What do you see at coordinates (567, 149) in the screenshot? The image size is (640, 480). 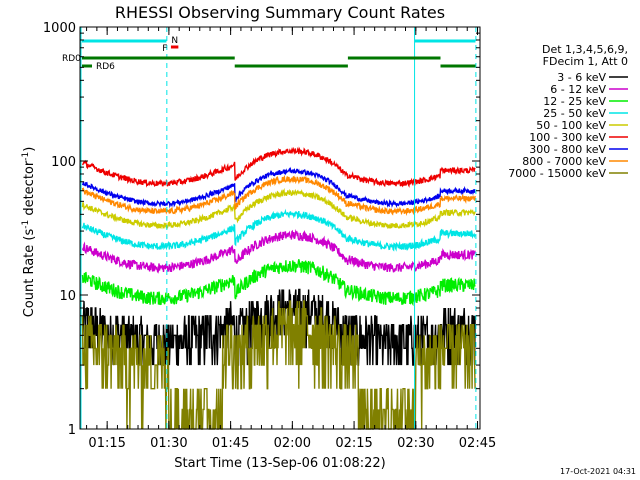 I see `legend-entry-label: 300 - 800 keV` at bounding box center [567, 149].